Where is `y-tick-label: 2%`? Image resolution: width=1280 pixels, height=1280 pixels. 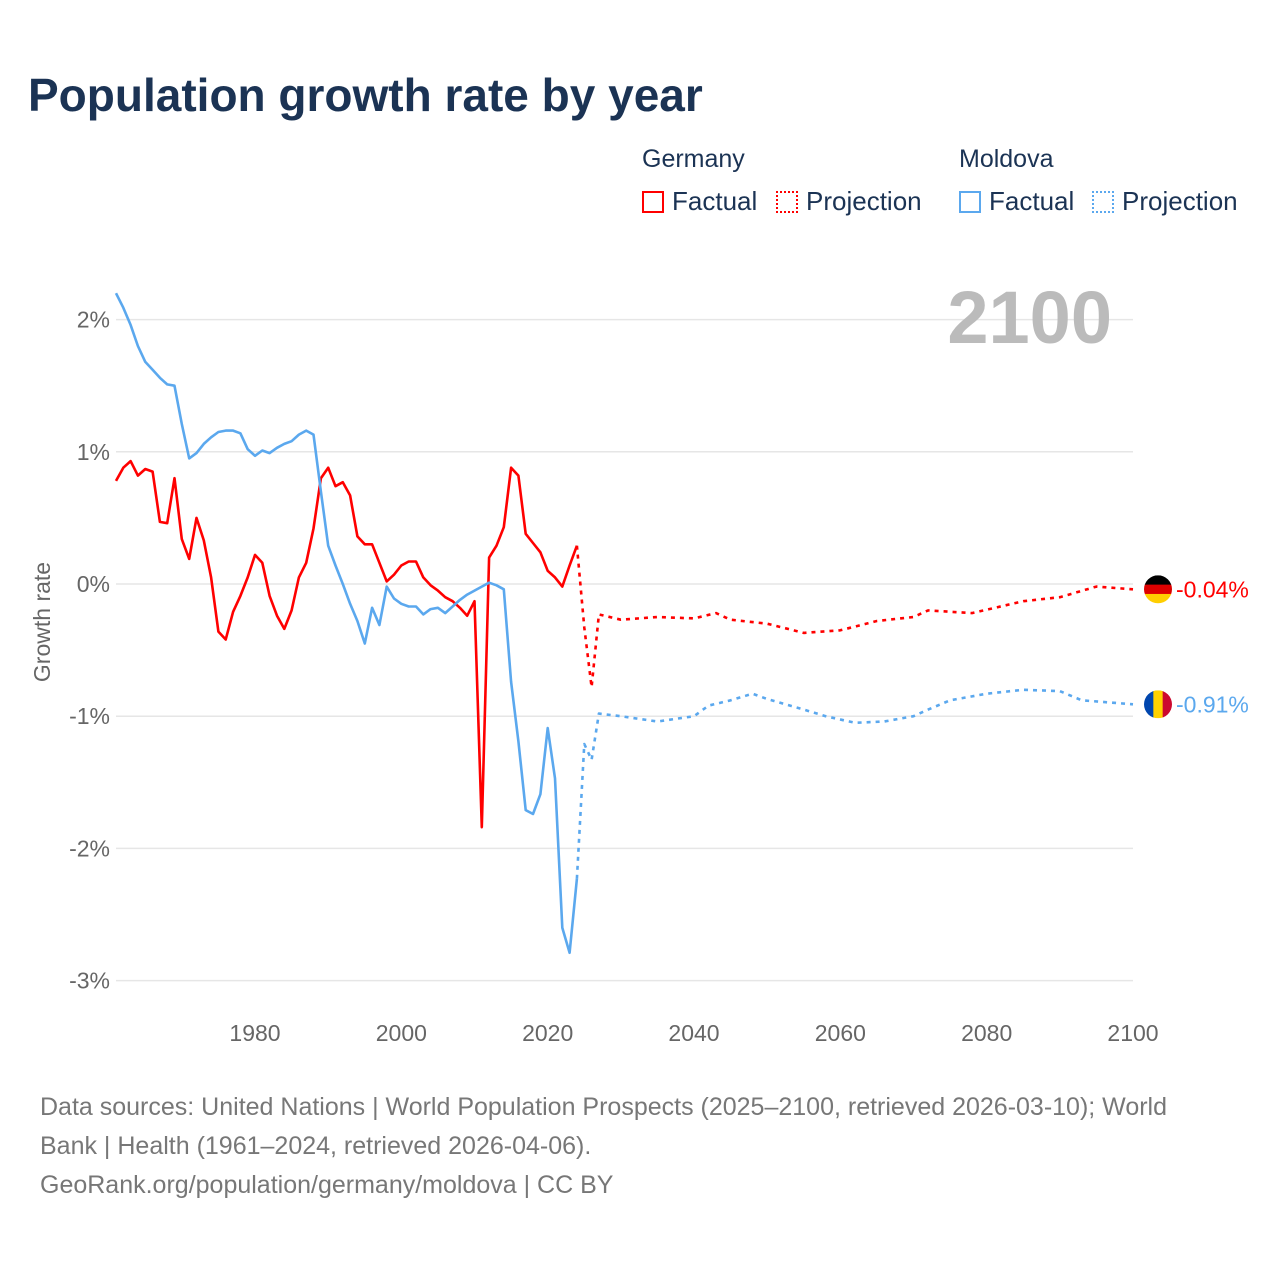
y-tick-label: 2% is located at coordinates (93, 320).